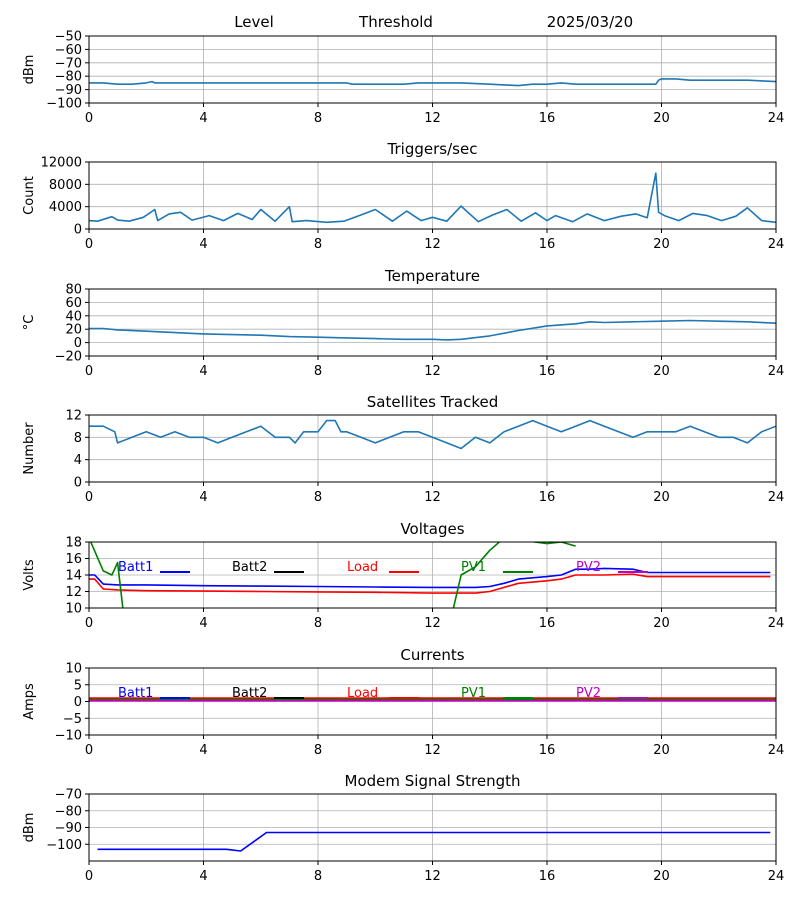  I want to click on chart-title: Modem Signal Strength, so click(433, 781).